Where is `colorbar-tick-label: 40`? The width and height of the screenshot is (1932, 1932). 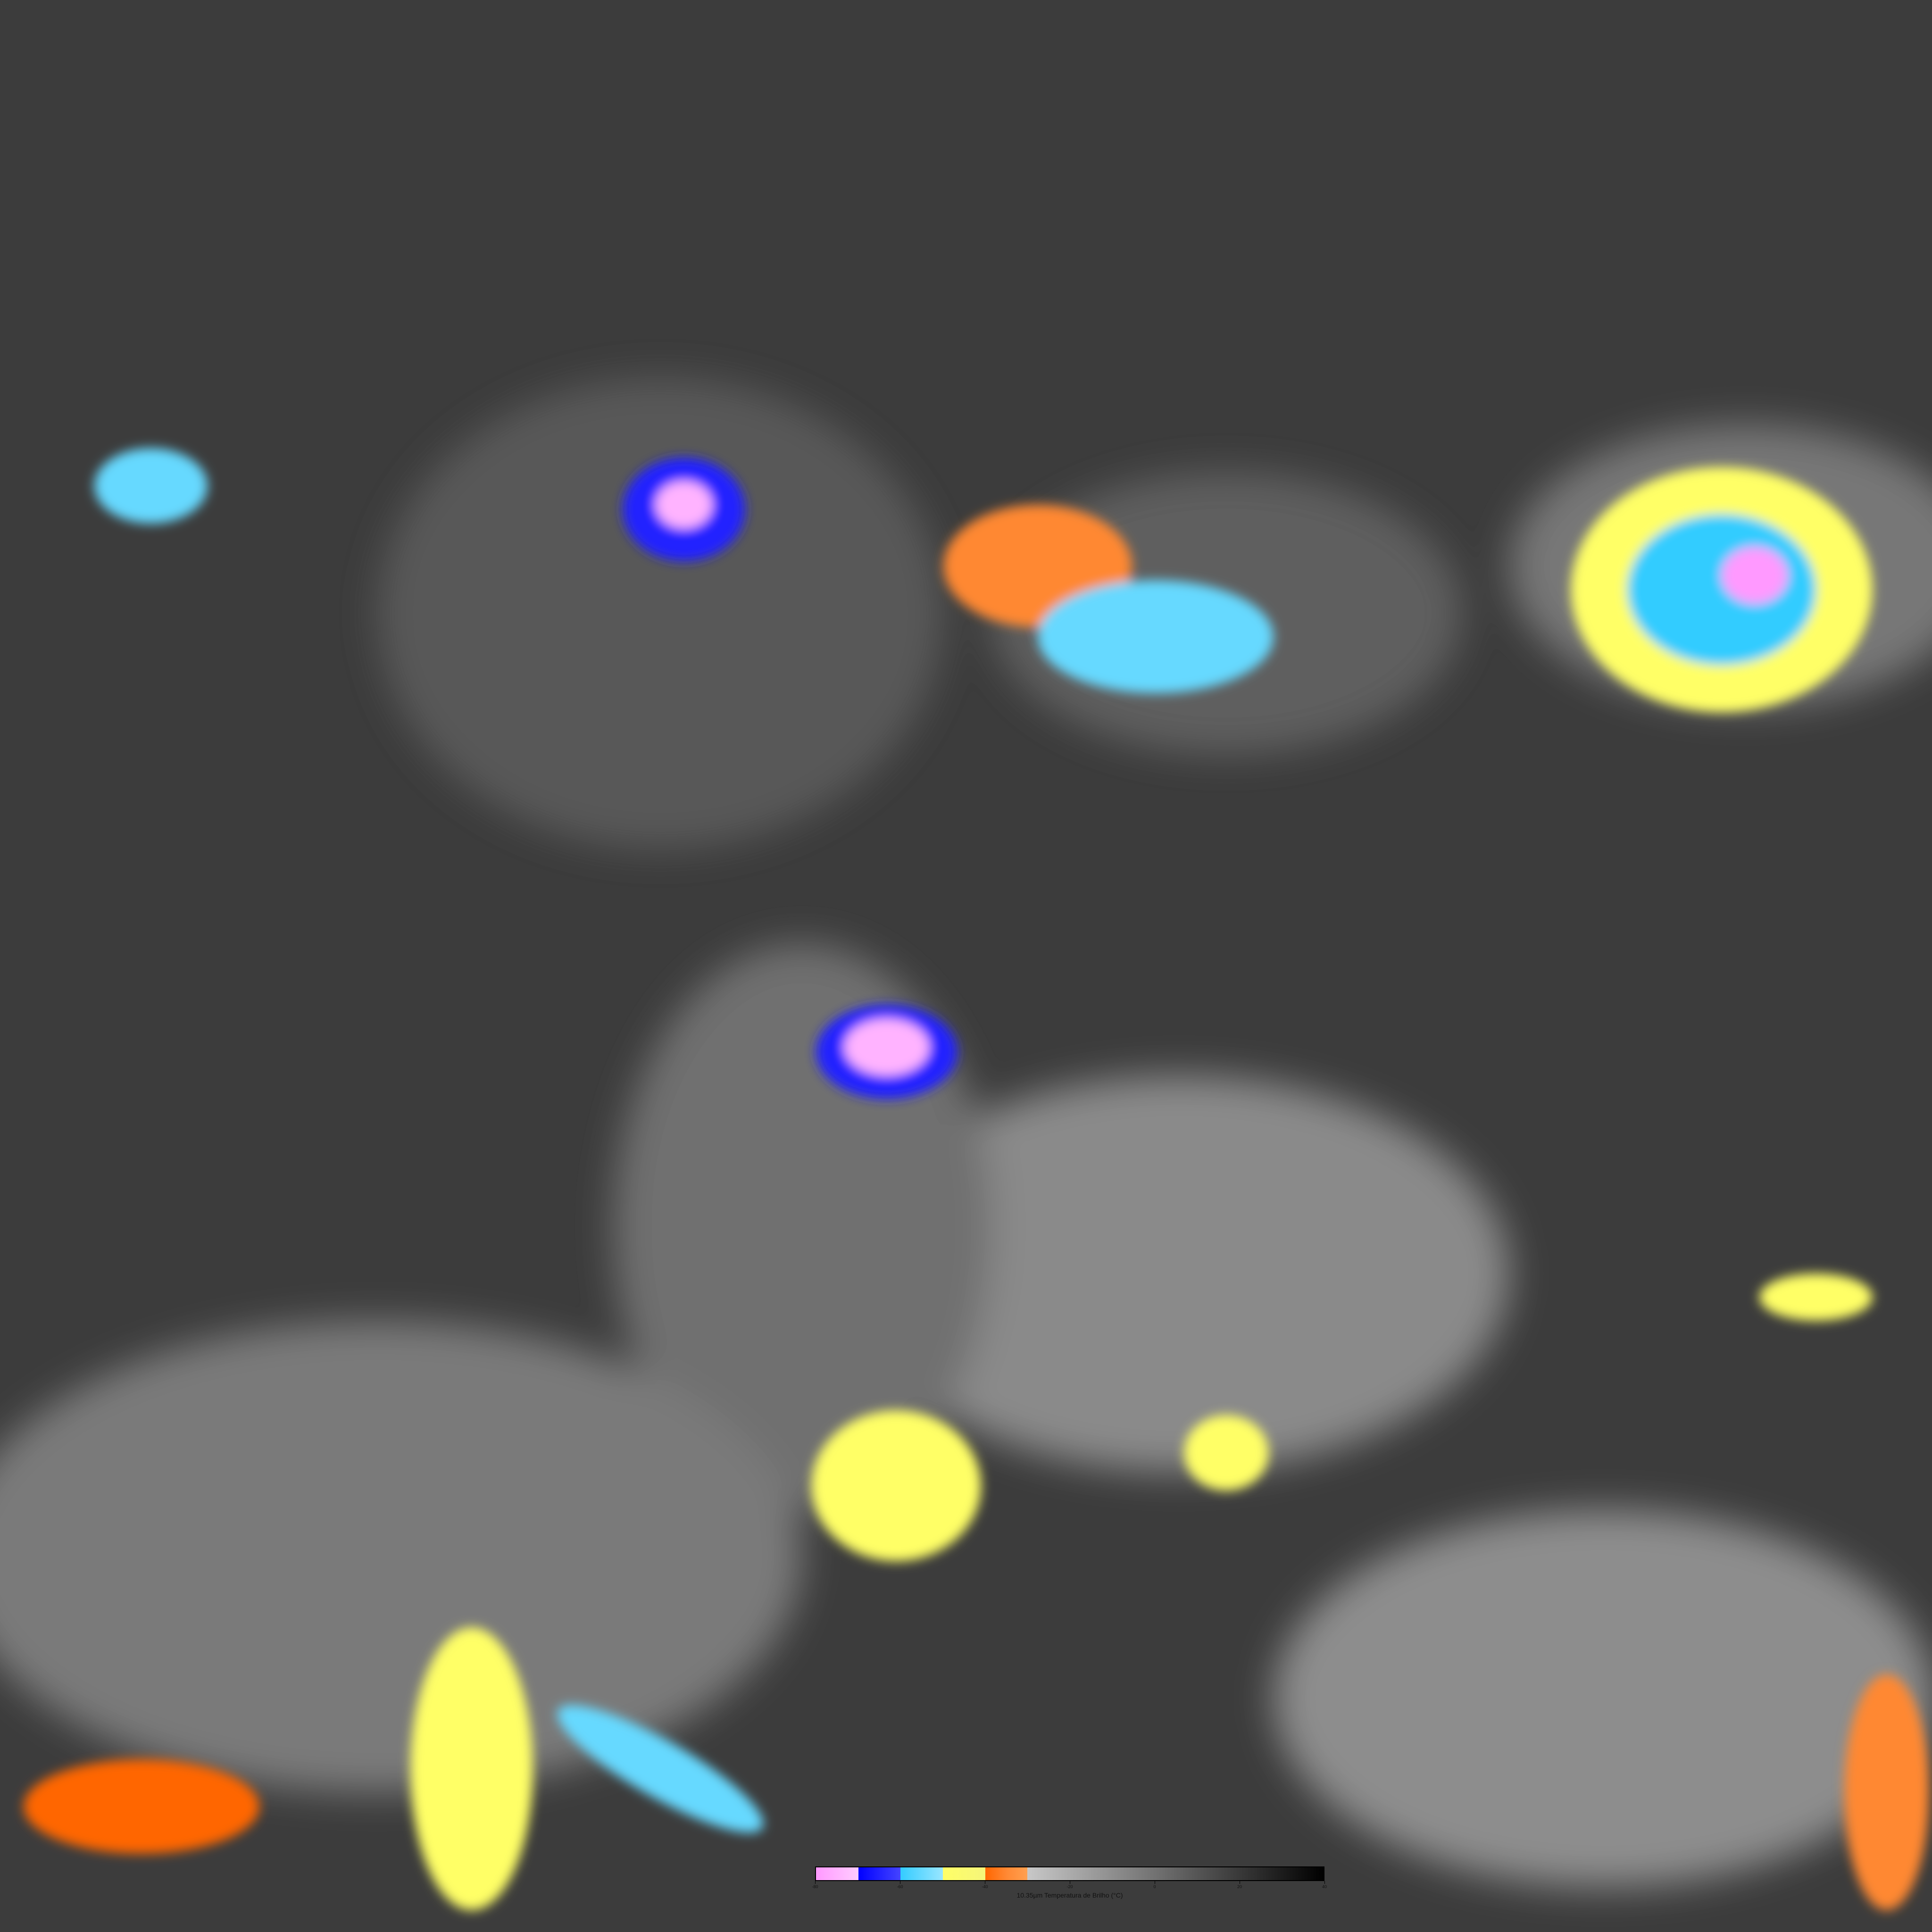
colorbar-tick-label: 40 is located at coordinates (1324, 1887).